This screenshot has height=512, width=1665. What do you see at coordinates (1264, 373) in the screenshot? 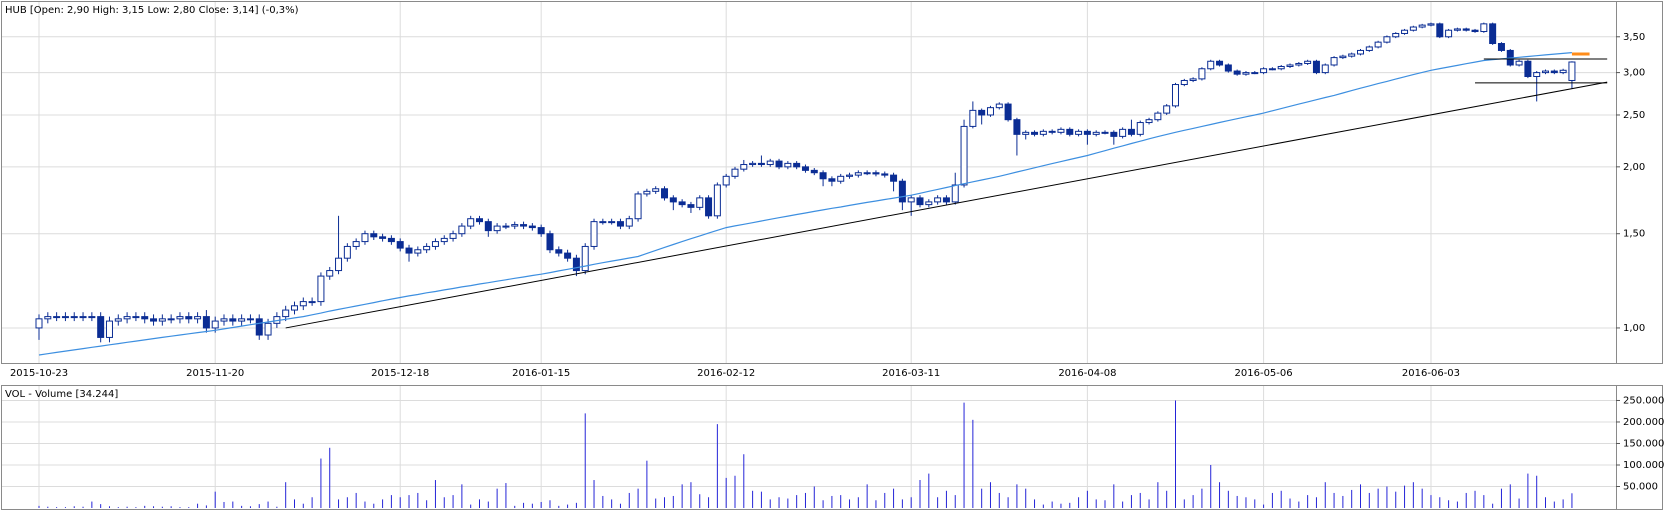
I see `x-tick-label: 2016-05-06` at bounding box center [1264, 373].